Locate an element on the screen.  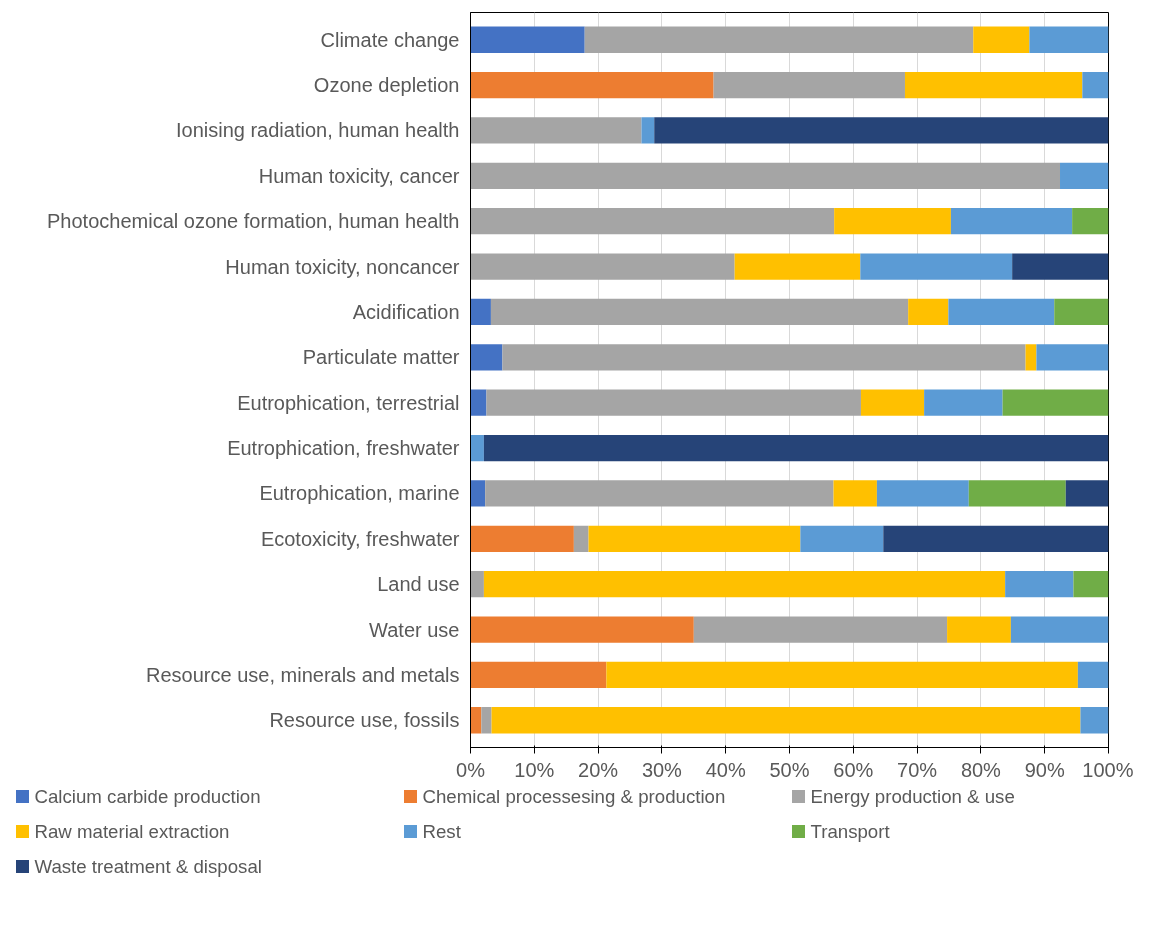
x-tick-label: 10% is located at coordinates (534, 769).